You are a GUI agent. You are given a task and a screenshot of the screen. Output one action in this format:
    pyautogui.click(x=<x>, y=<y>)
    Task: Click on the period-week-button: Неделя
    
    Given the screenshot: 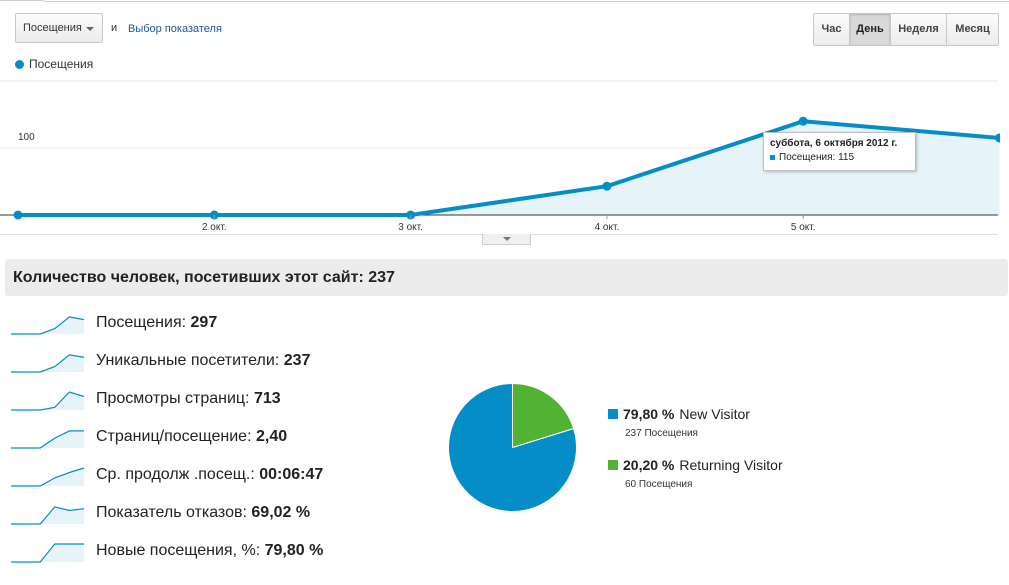 What is the action you would take?
    pyautogui.click(x=918, y=29)
    